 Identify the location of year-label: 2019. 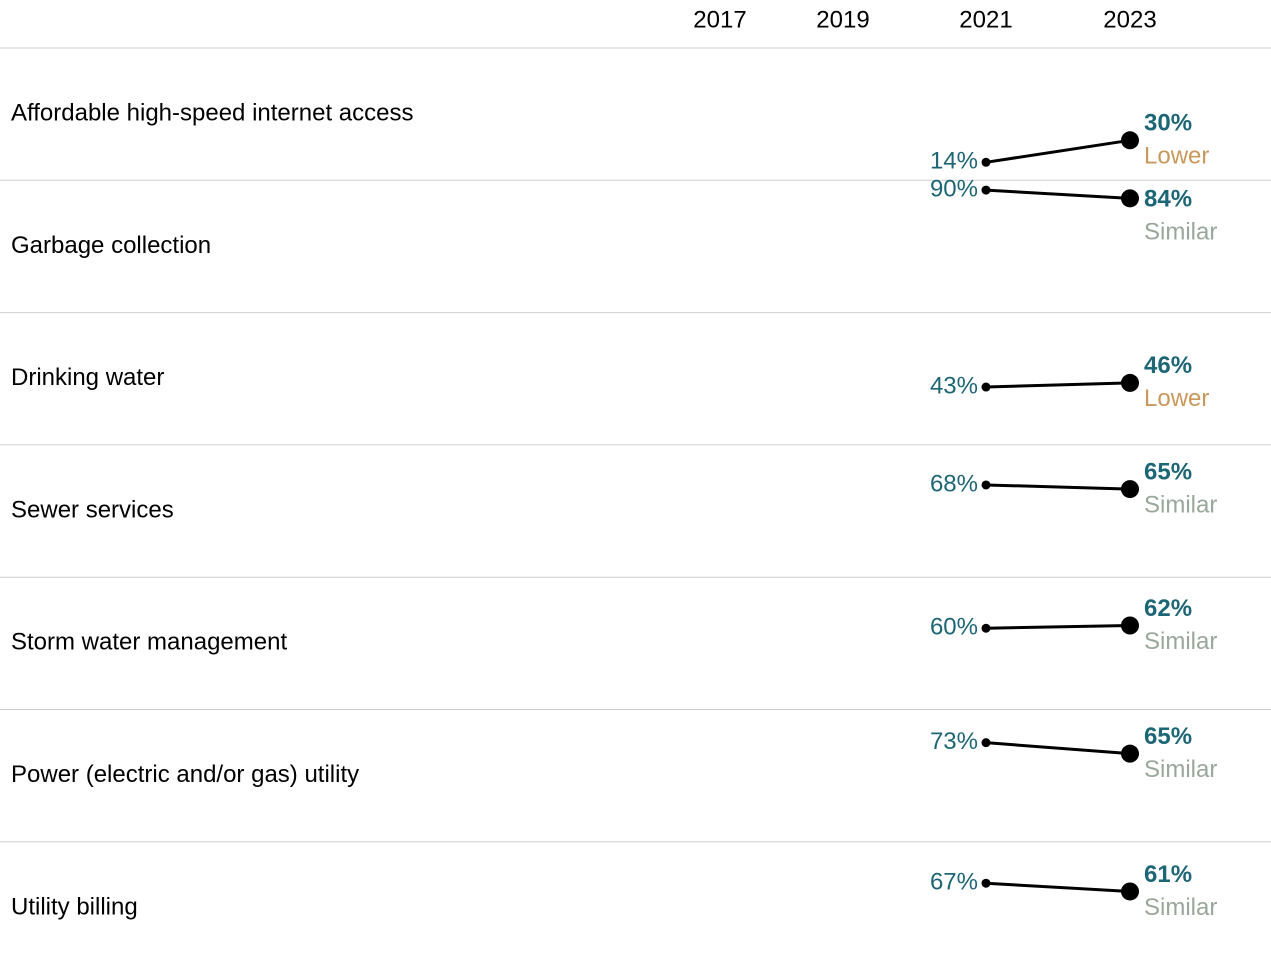
(842, 19).